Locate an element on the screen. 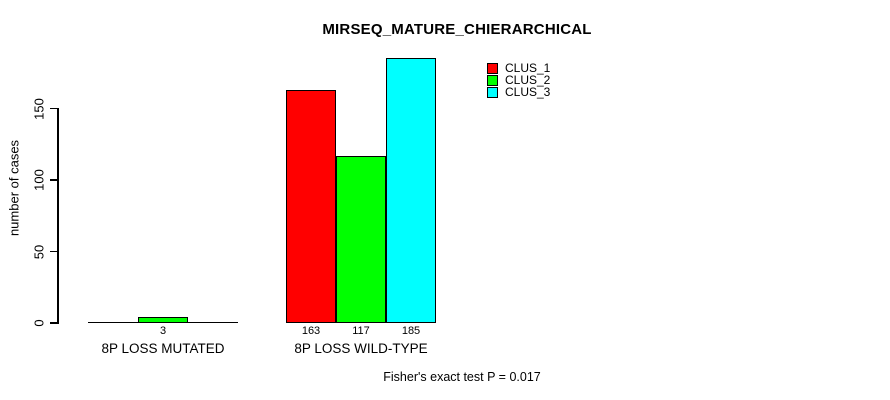  bar-clus_1-group1-zero is located at coordinates (113, 322).